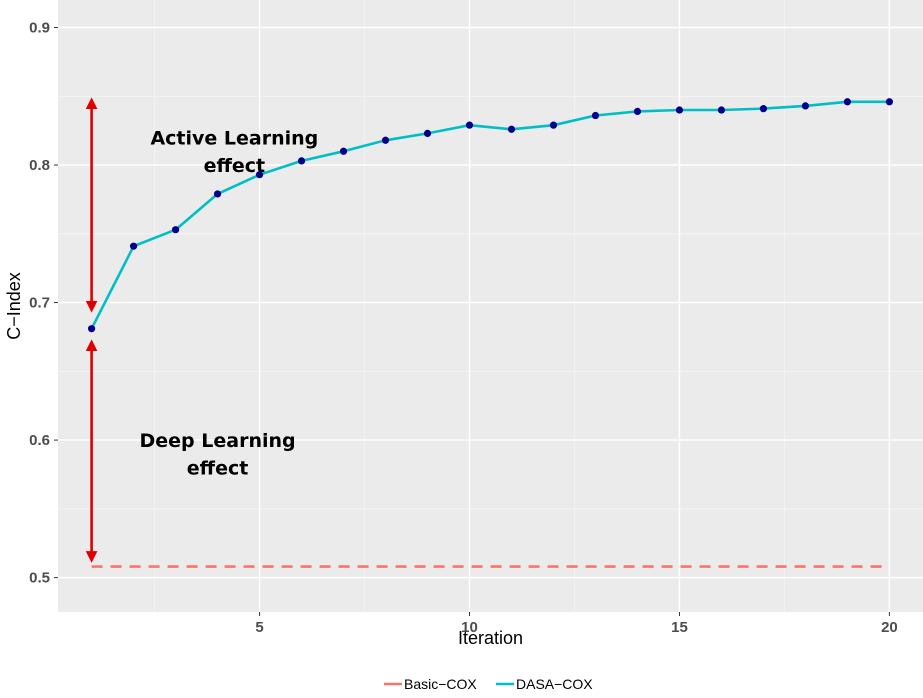 The height and width of the screenshot is (698, 923). I want to click on y-tick-label: 0.5, so click(39, 578).